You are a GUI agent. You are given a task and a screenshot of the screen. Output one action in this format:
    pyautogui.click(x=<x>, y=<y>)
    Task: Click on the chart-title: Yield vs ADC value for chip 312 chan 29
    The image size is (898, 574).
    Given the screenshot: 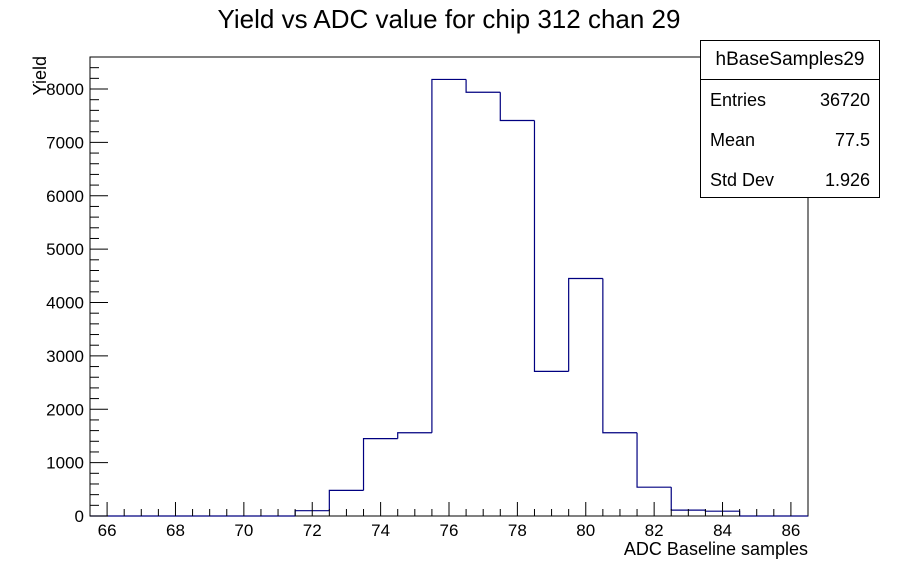 What is the action you would take?
    pyautogui.click(x=449, y=19)
    